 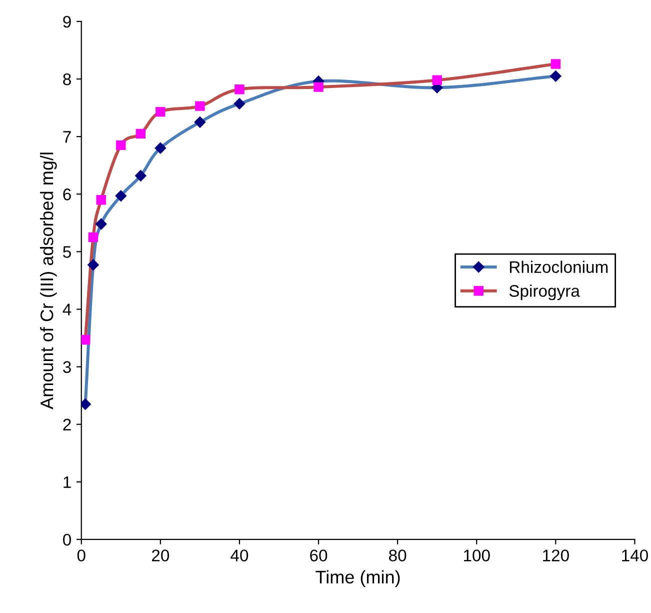 What do you see at coordinates (67, 79) in the screenshot?
I see `y-tick-label: 8` at bounding box center [67, 79].